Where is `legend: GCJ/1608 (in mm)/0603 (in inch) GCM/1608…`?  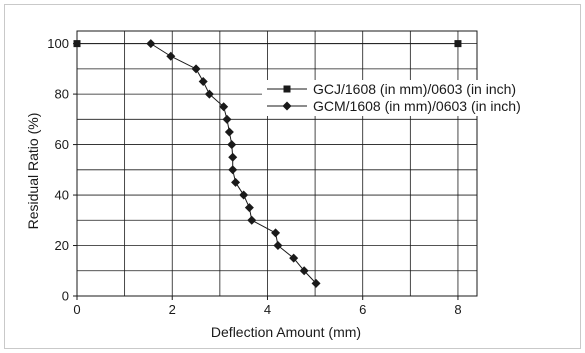
legend: GCJ/1608 (in mm)/0603 (in inch) GCM/1608… is located at coordinates (421, 98).